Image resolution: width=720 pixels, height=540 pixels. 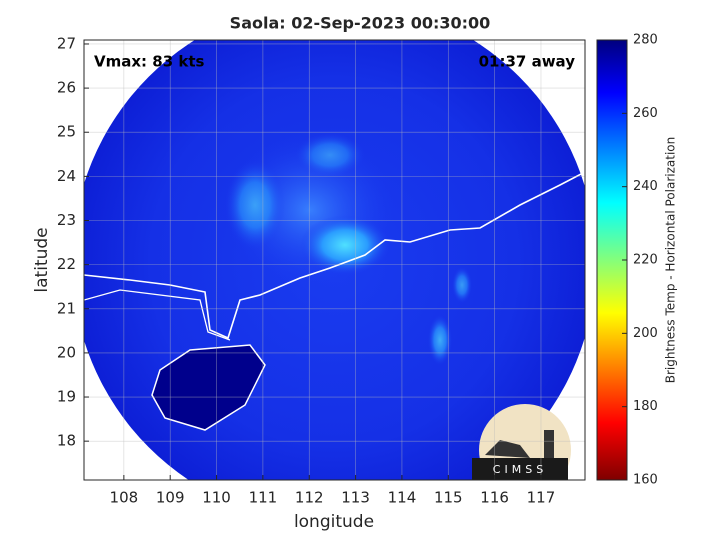 What do you see at coordinates (645, 113) in the screenshot?
I see `colorbar-tick-label: 260` at bounding box center [645, 113].